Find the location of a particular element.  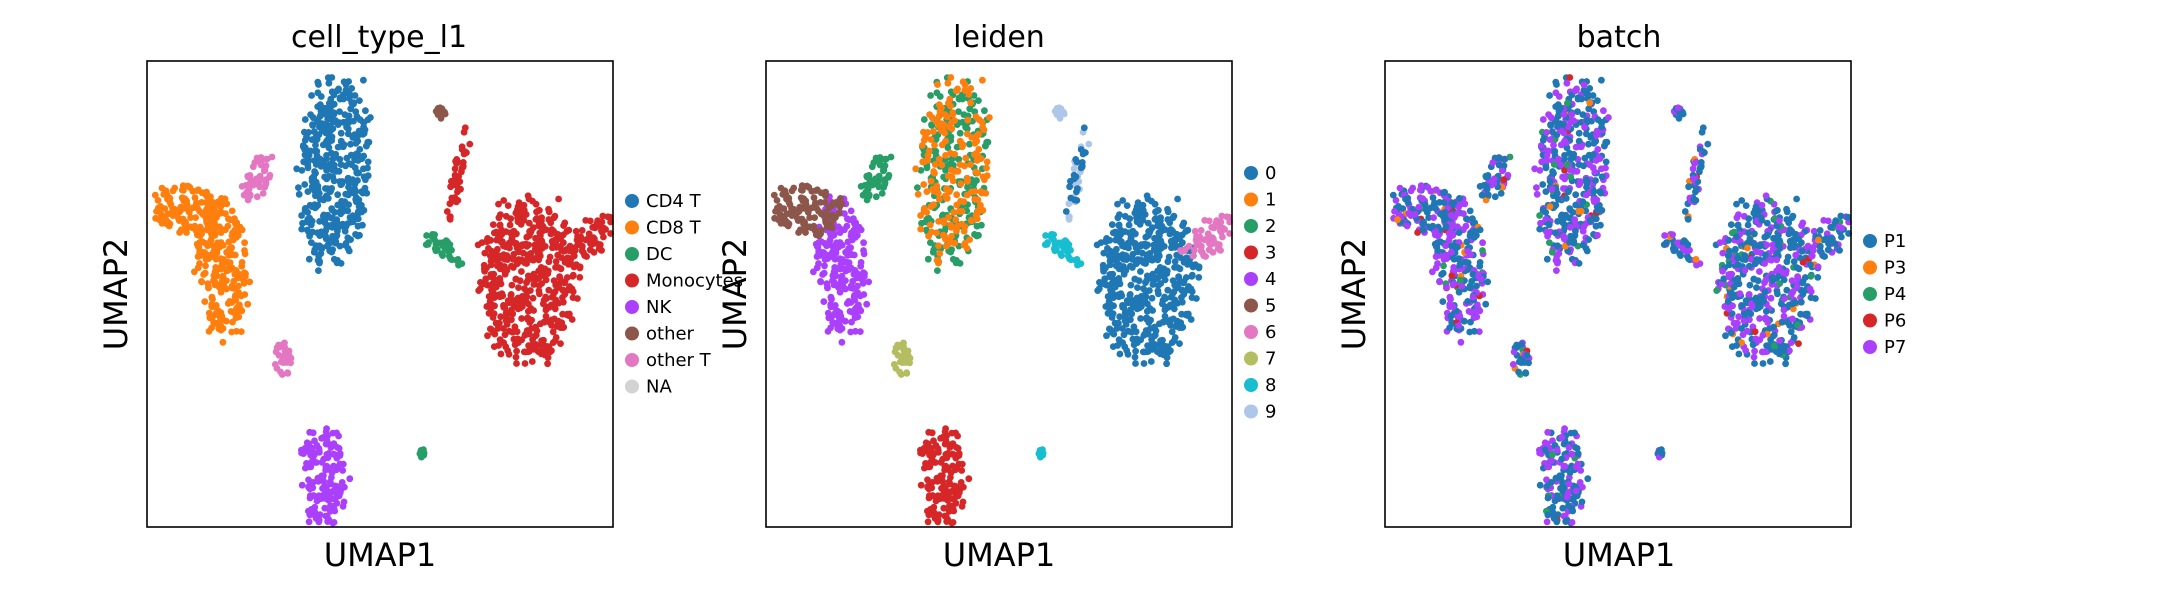

legend-label: DC is located at coordinates (659, 254).